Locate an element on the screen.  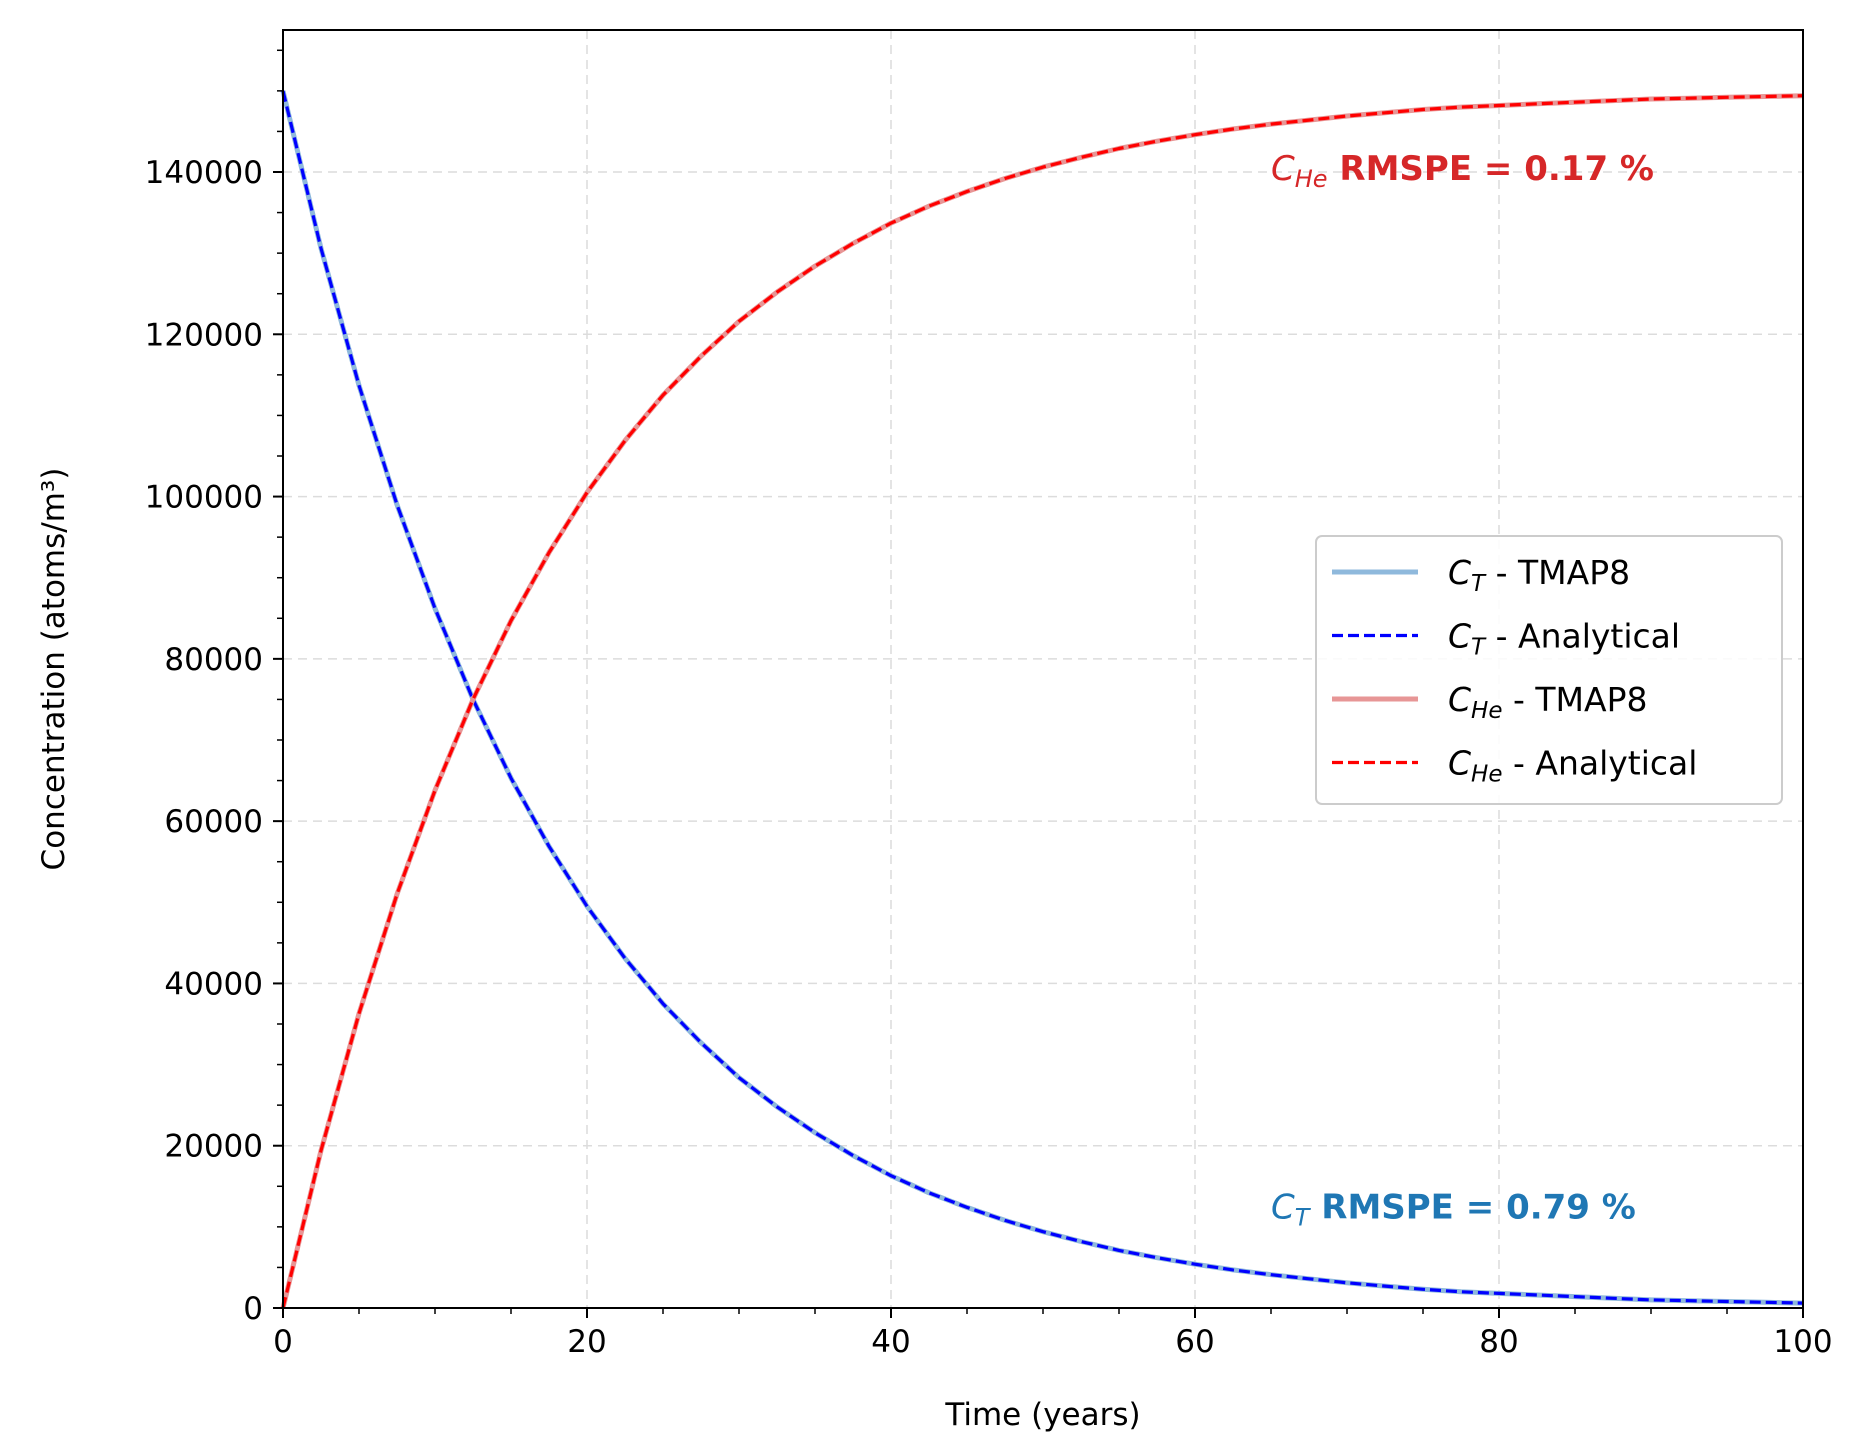
y-tick-label: 0 is located at coordinates (253, 1309).